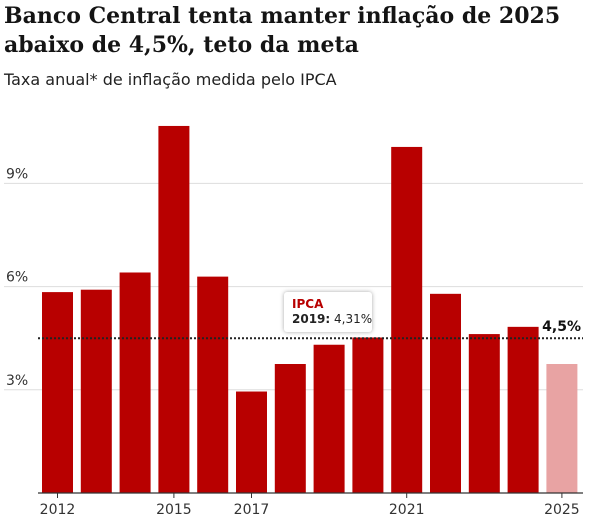  I want to click on bar-2012, so click(57, 392).